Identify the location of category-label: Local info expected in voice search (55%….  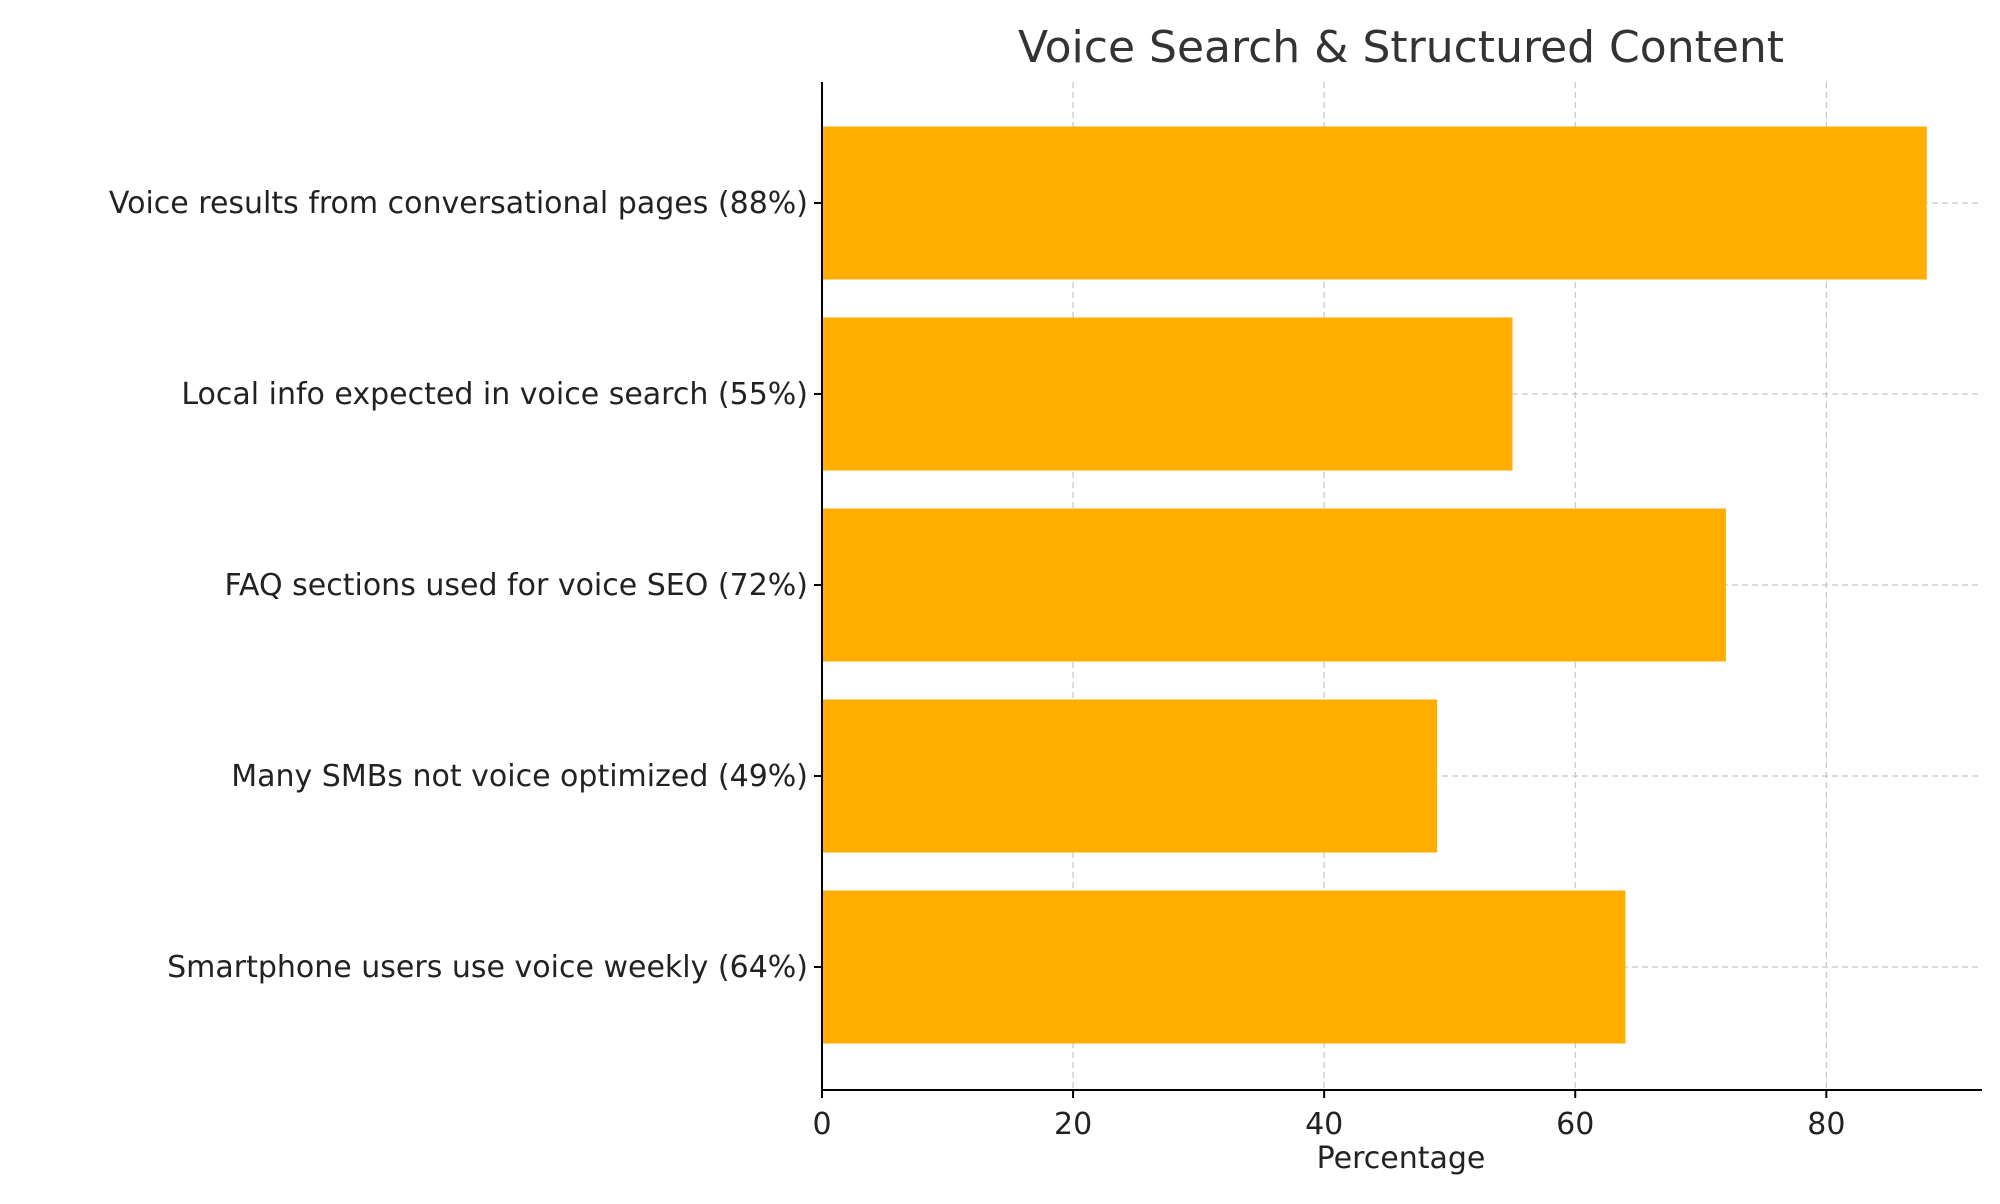
(494, 394).